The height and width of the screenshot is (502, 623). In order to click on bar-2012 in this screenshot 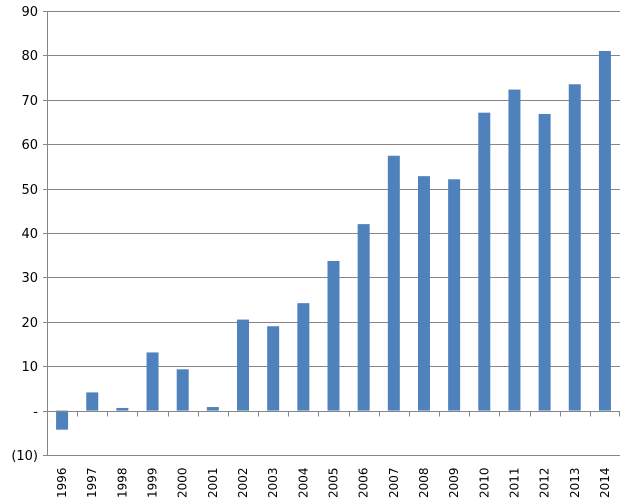, I will do `click(544, 262)`.